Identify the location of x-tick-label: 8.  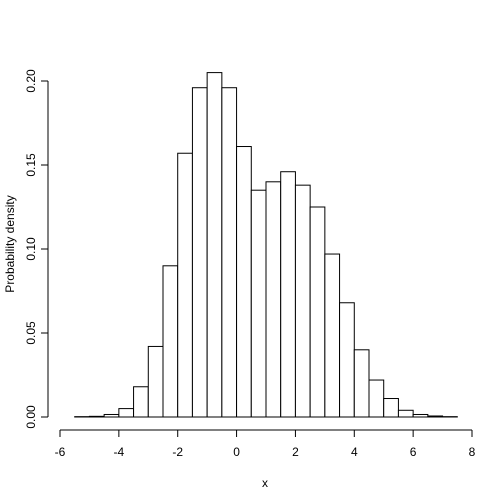
(472, 452).